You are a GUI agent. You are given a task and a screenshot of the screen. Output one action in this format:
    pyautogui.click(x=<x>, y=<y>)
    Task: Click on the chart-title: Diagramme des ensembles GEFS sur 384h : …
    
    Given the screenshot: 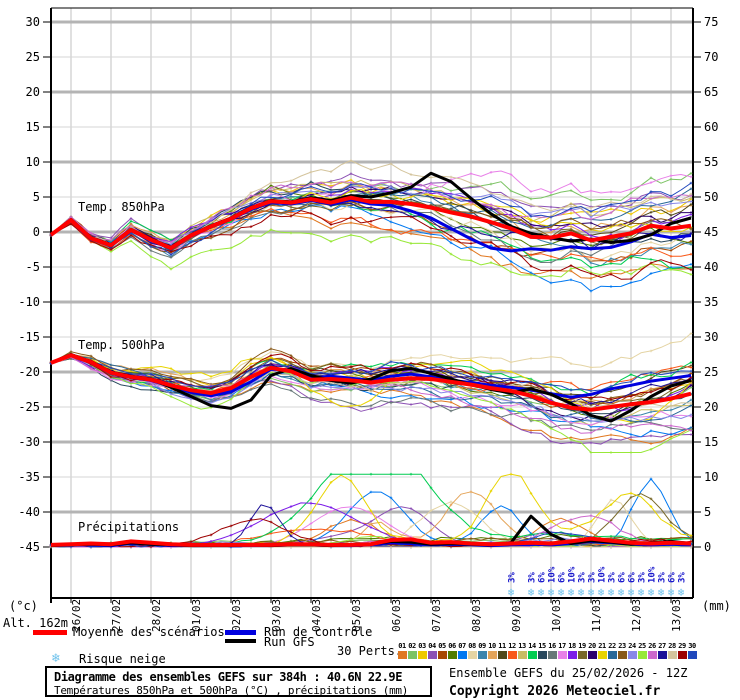 What is the action you would take?
    pyautogui.click(x=228, y=677)
    